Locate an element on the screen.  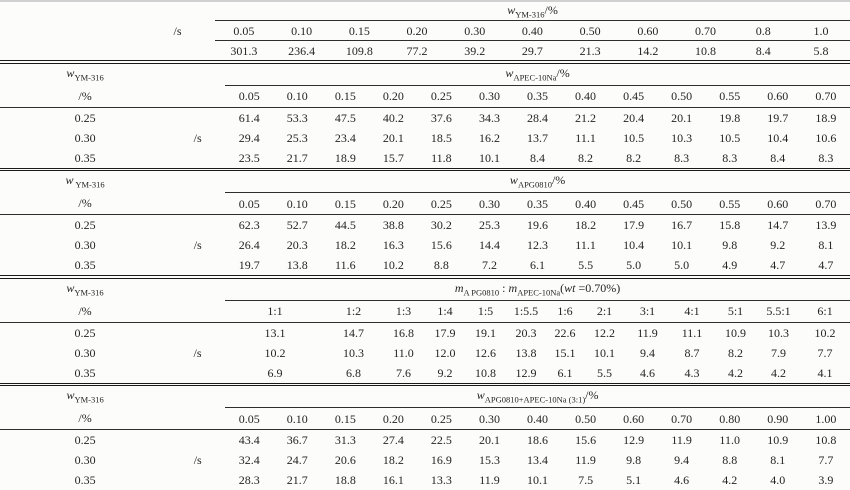
row-label: 0.30 is located at coordinates (85, 352).